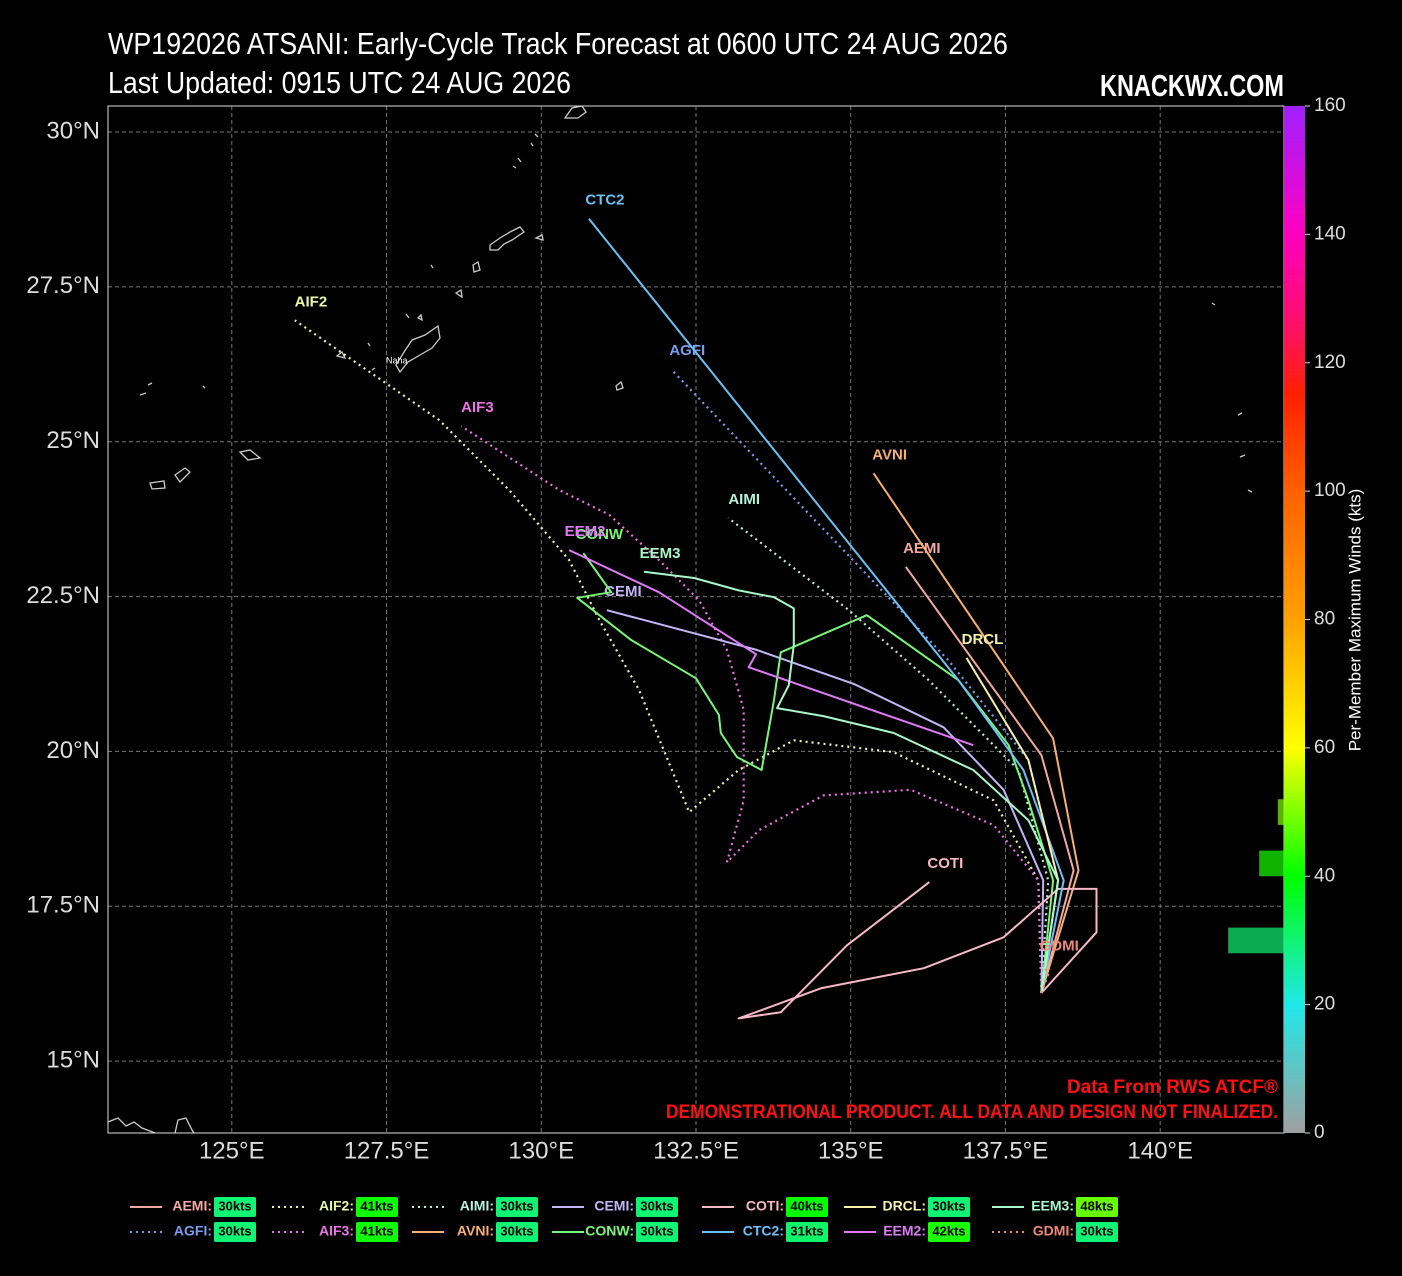 The width and height of the screenshot is (1402, 1276). I want to click on x-tick-label: 137.5°E, so click(1006, 1150).